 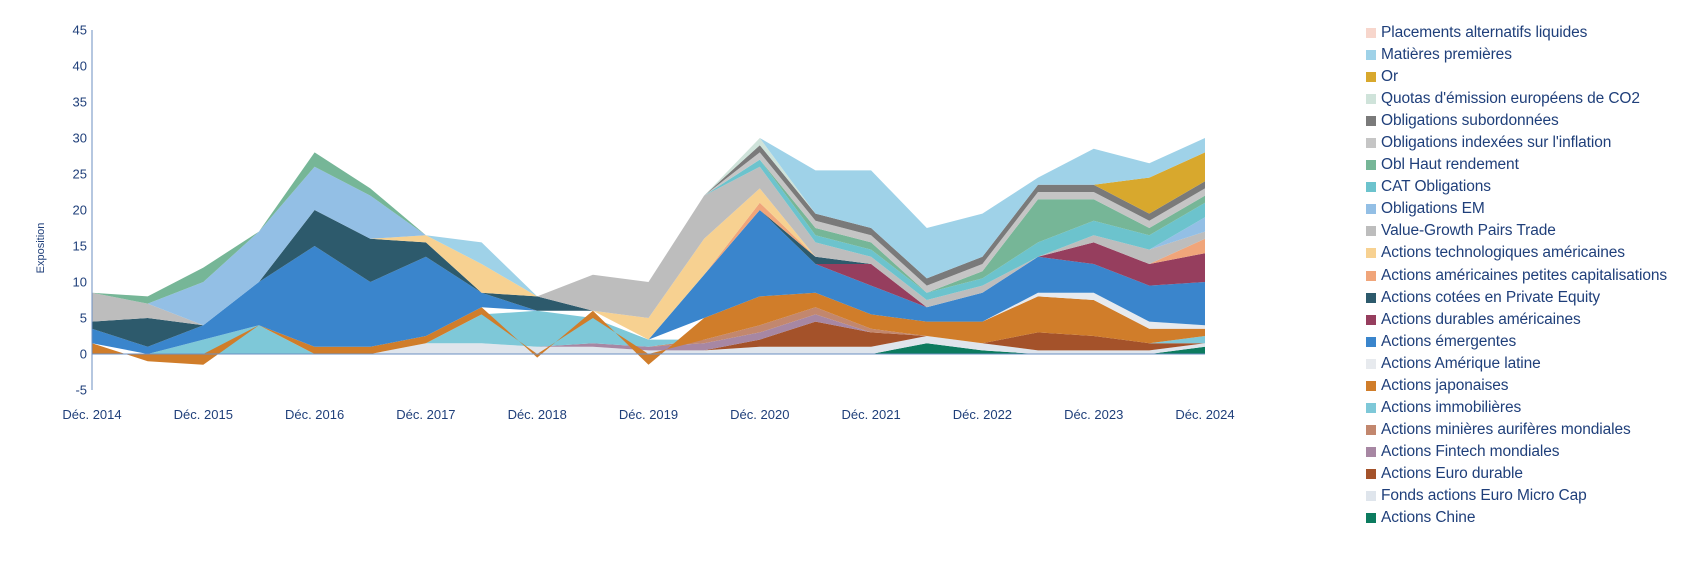 I want to click on legend-item-actions-durables-americaines: Actions durables américaines, so click(x=1516, y=320).